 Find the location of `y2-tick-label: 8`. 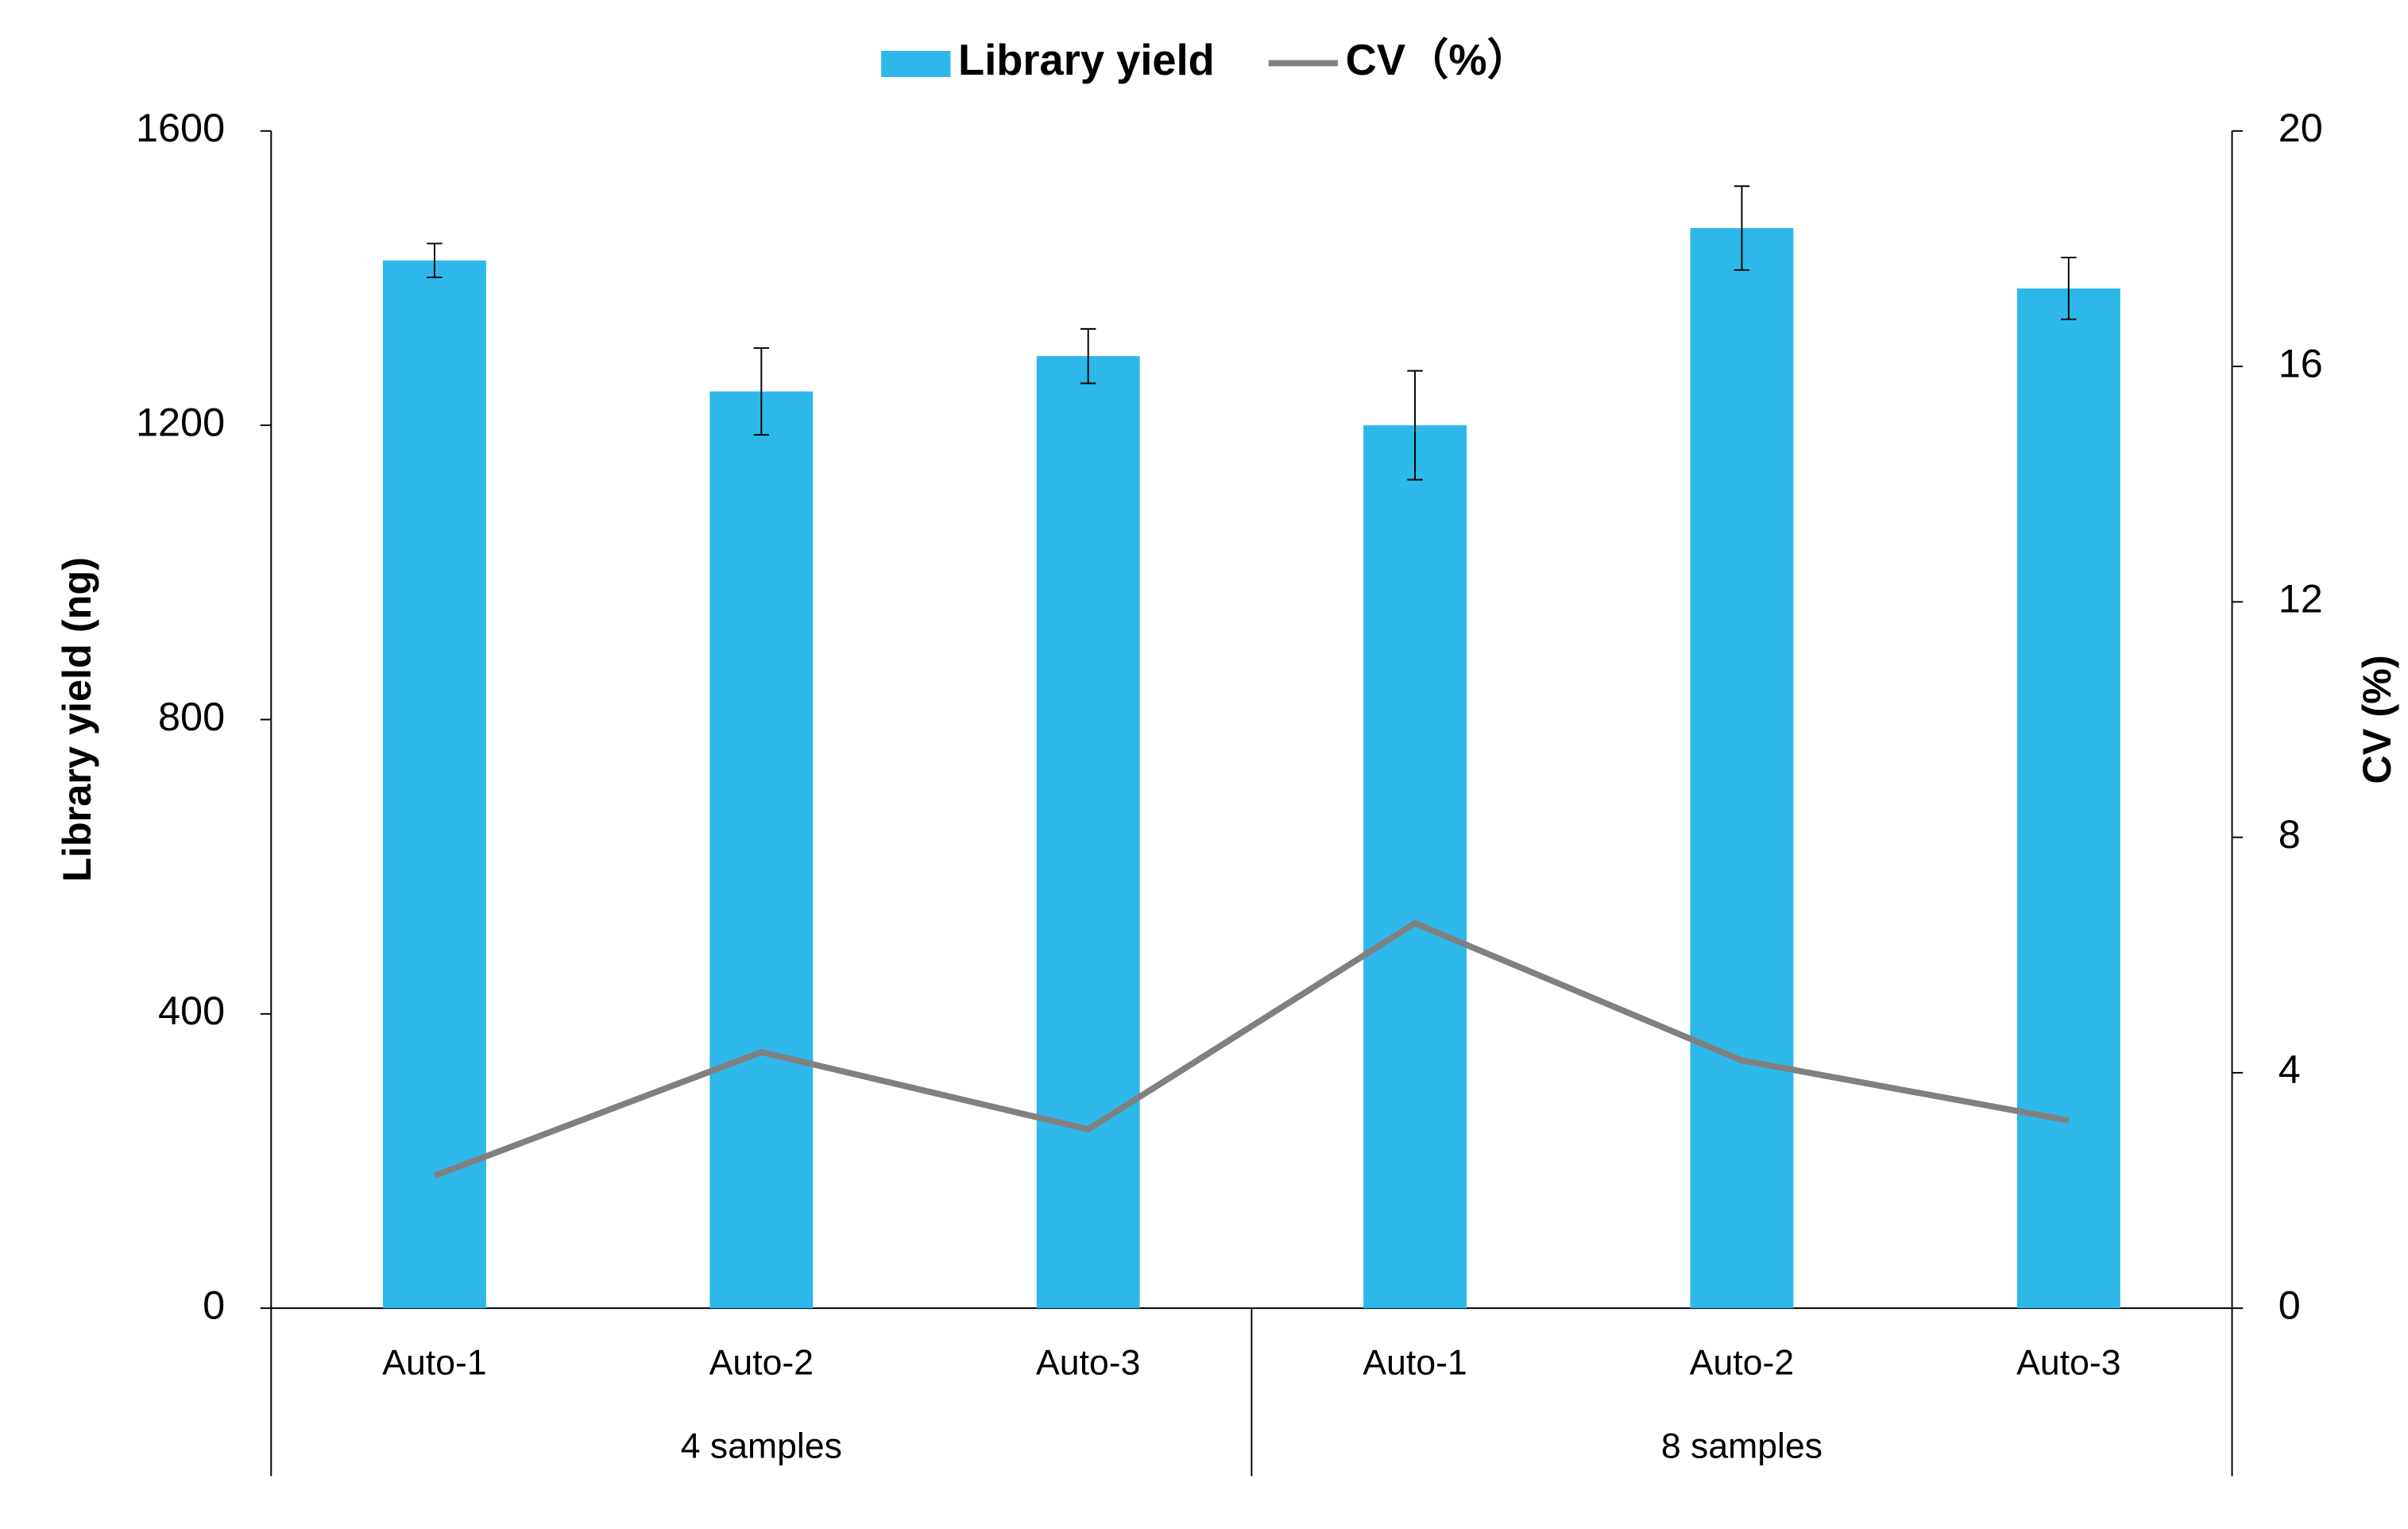

y2-tick-label: 8 is located at coordinates (2290, 834).